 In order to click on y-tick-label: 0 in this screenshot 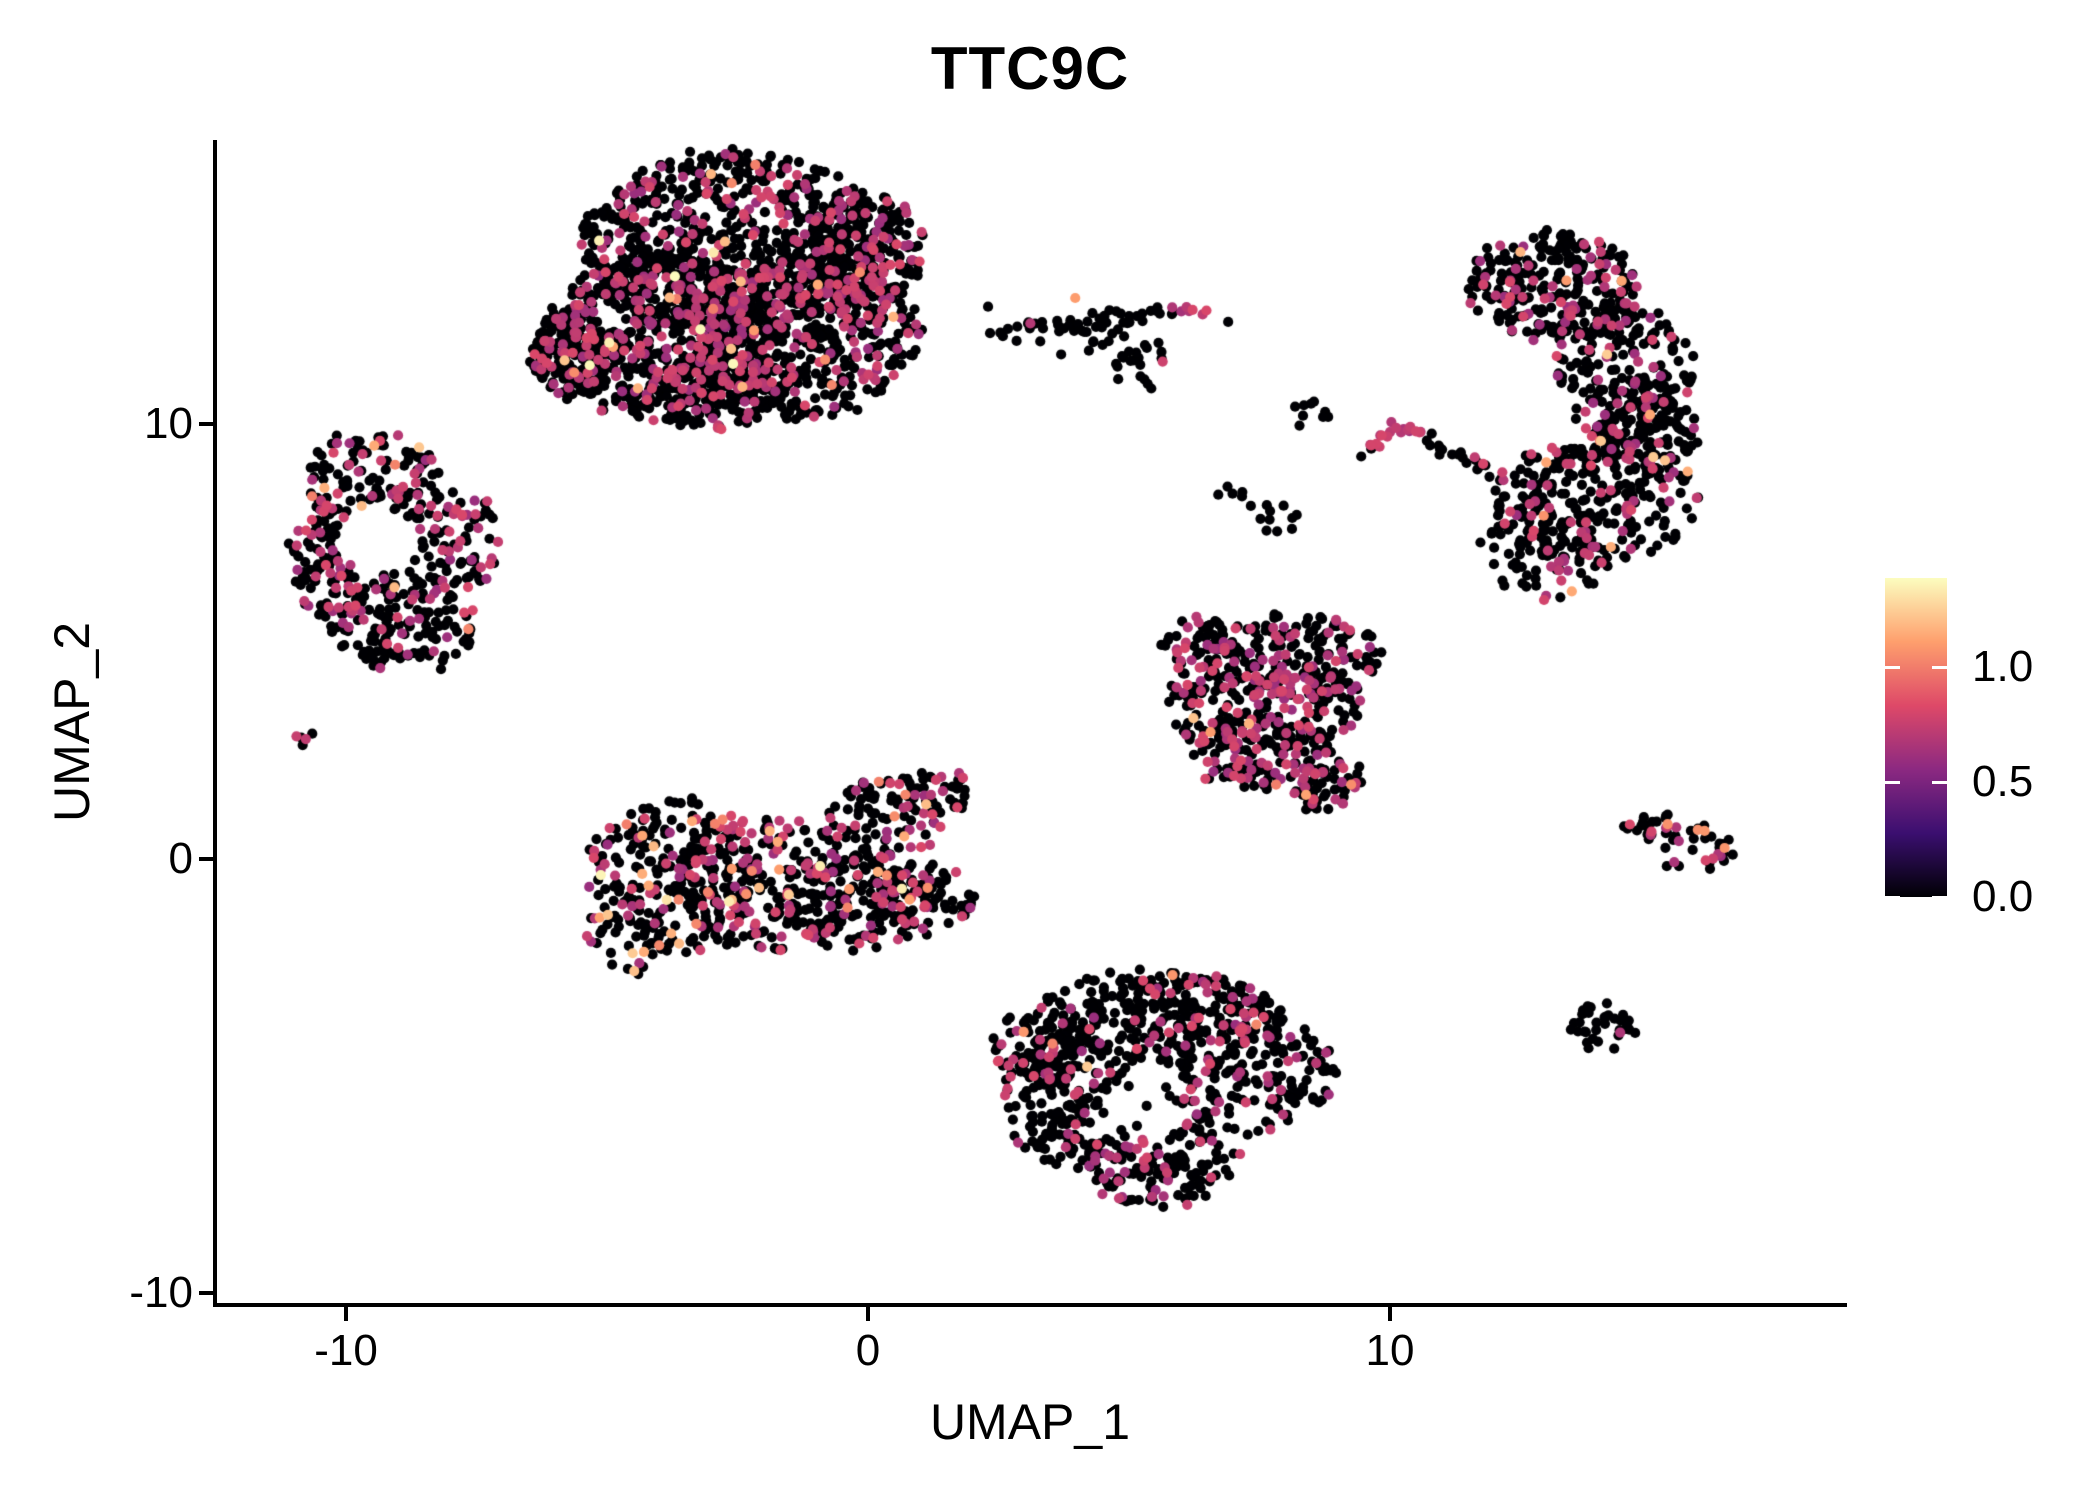, I will do `click(180, 858)`.